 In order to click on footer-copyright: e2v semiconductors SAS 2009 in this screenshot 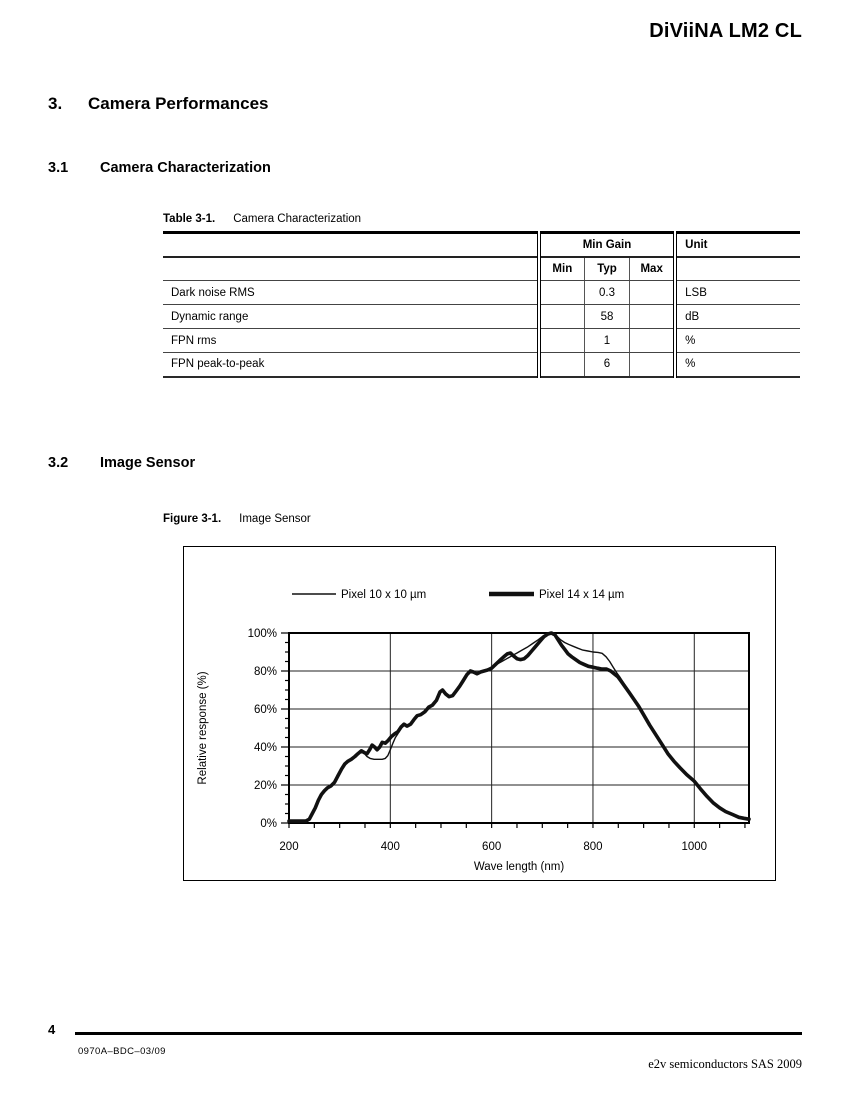, I will do `click(725, 1064)`.